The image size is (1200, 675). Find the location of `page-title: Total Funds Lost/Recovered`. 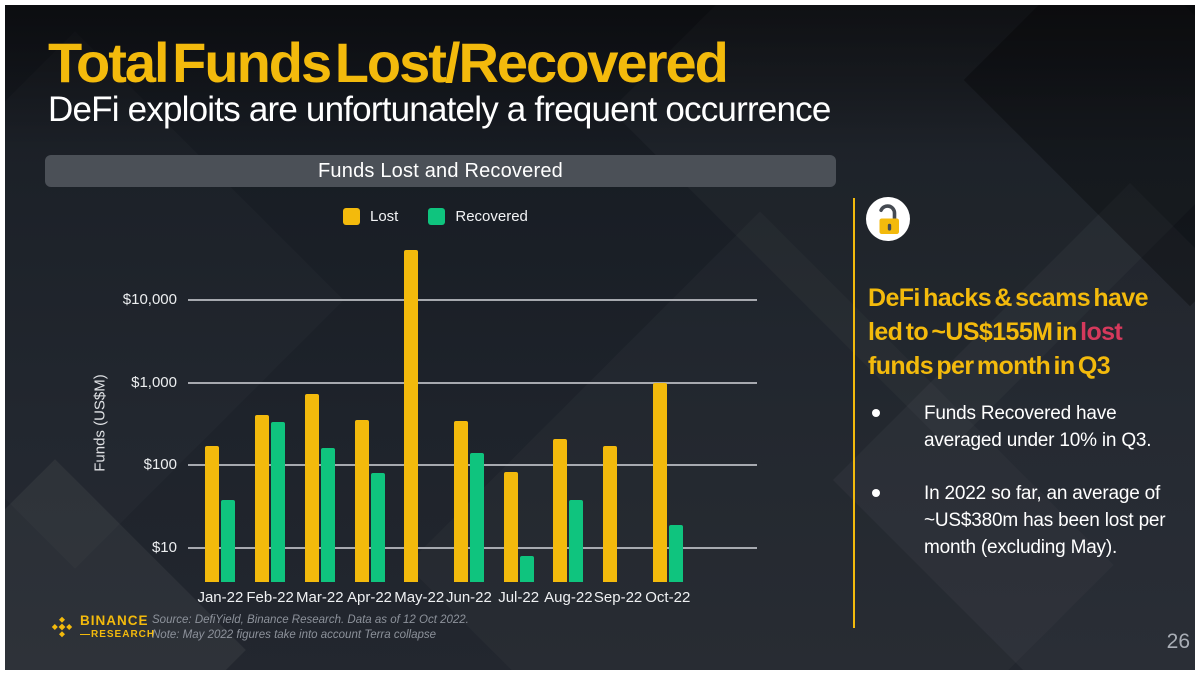

page-title: Total Funds Lost/Recovered is located at coordinates (388, 62).